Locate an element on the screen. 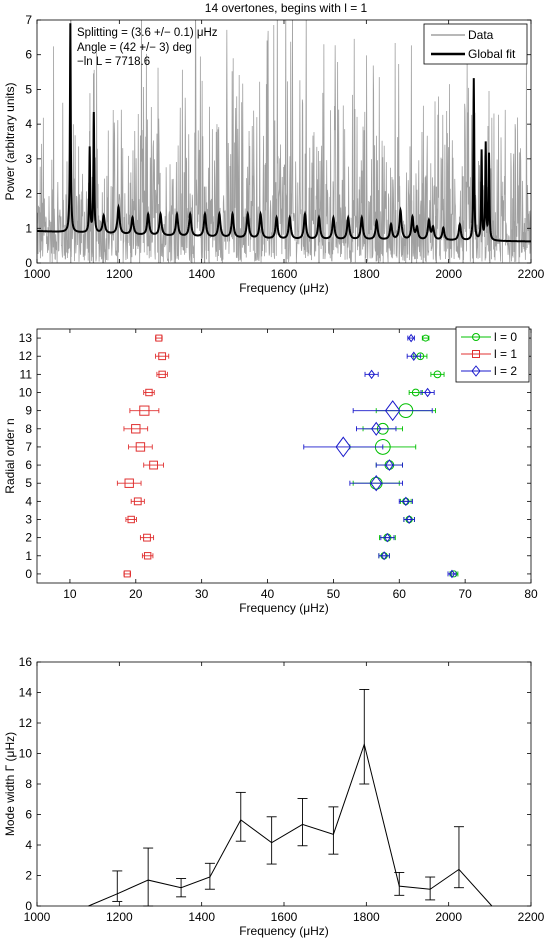 The height and width of the screenshot is (940, 547). x-tick-label: 1000 is located at coordinates (37, 917).